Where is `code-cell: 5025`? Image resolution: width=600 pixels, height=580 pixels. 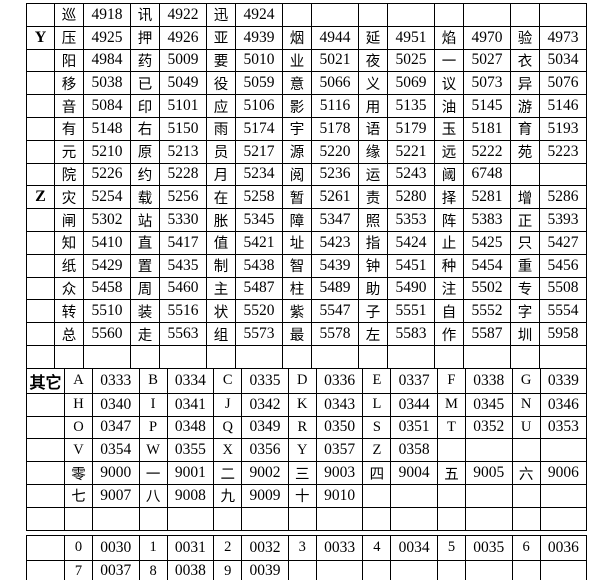
code-cell: 5025 is located at coordinates (411, 60).